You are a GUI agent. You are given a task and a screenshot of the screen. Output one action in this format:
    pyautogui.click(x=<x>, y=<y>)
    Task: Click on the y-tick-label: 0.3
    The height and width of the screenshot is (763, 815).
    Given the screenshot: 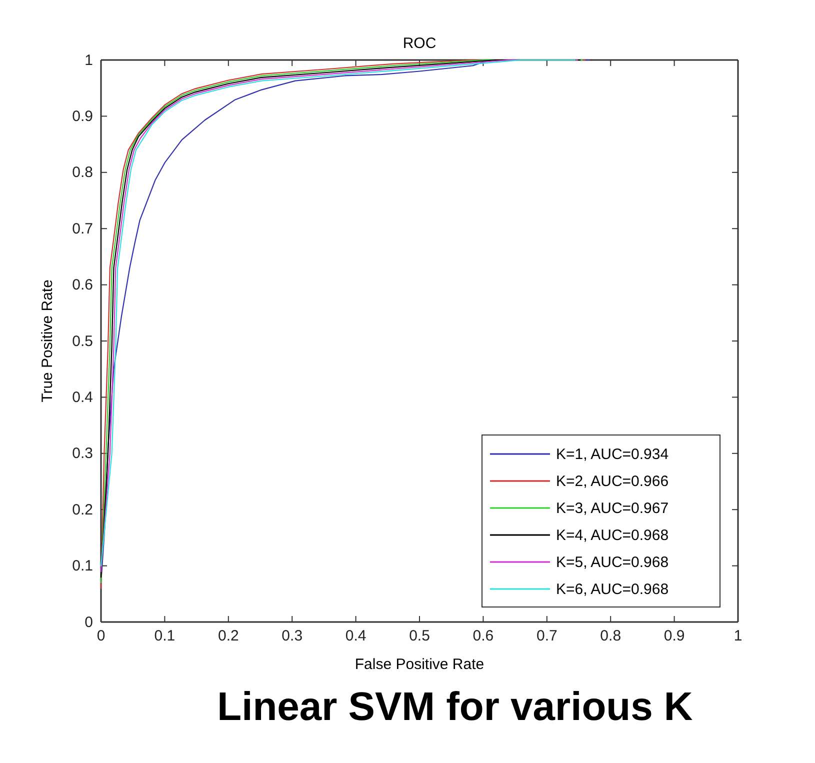 What is the action you would take?
    pyautogui.click(x=82, y=453)
    